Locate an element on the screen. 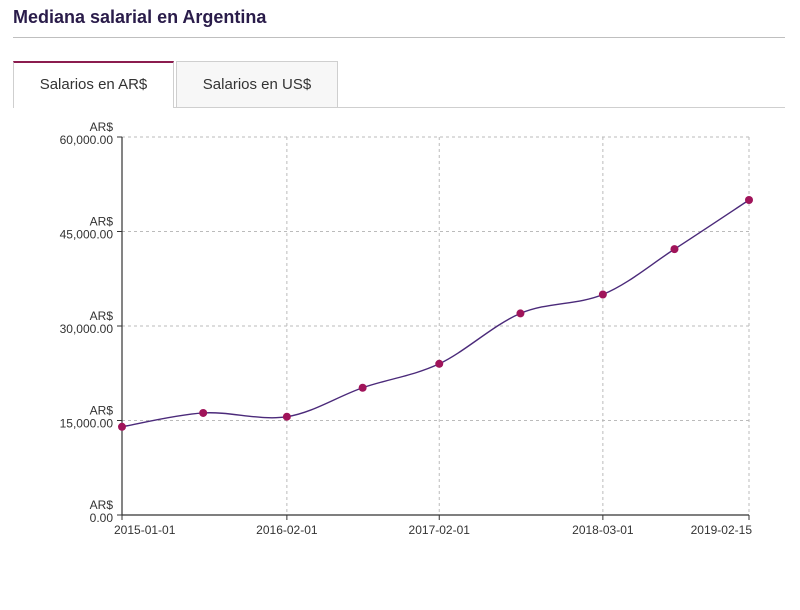  x-tick-label: 2017-02-01 is located at coordinates (440, 530).